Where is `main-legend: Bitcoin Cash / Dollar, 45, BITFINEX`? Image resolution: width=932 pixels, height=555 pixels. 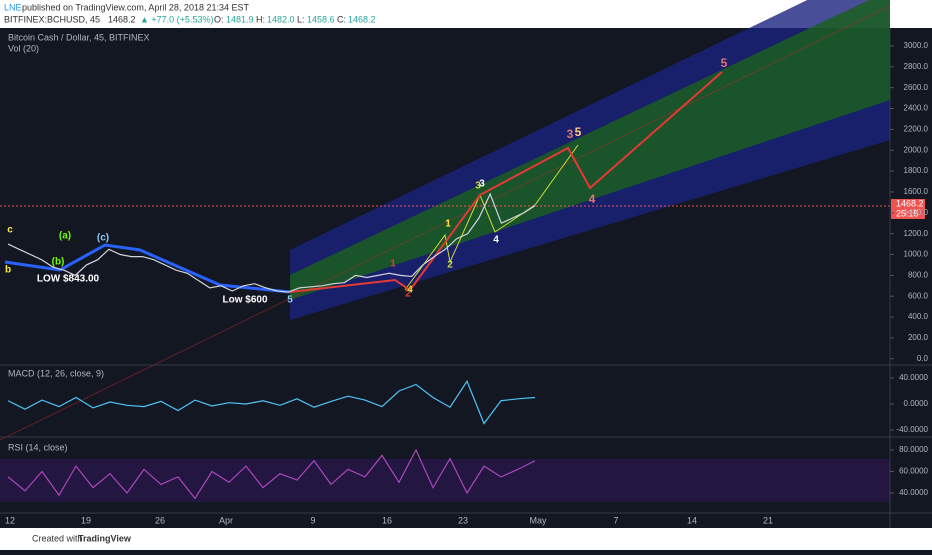 main-legend: Bitcoin Cash / Dollar, 45, BITFINEX is located at coordinates (79, 37).